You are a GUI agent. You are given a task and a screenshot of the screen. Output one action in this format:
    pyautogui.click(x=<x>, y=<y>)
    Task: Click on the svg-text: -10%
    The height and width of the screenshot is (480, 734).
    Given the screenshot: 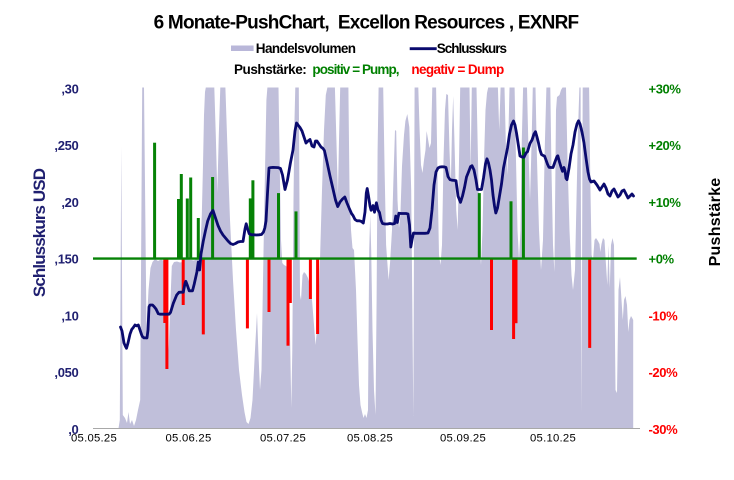 What is the action you would take?
    pyautogui.click(x=664, y=315)
    